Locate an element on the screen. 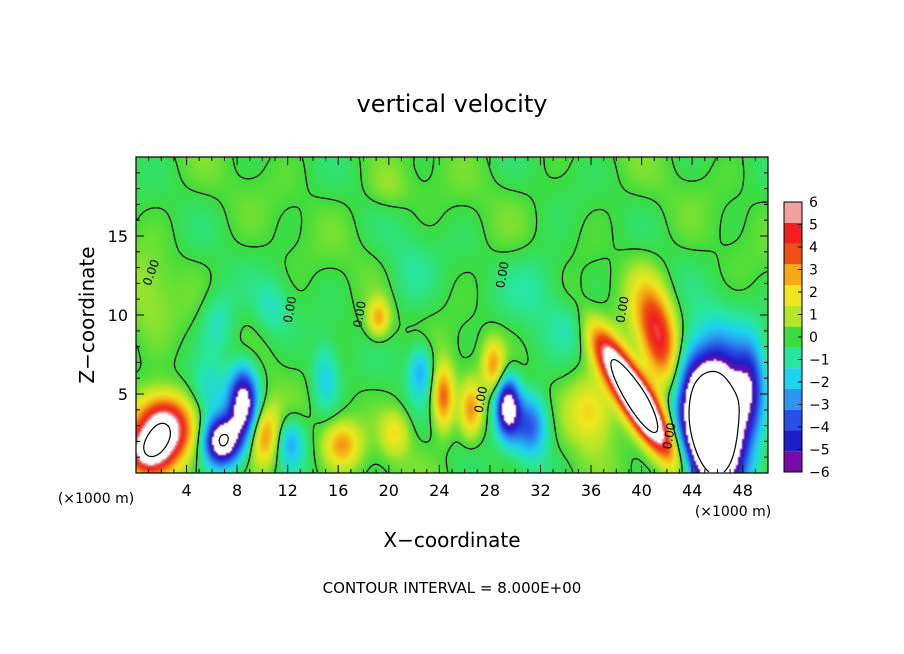  chart-title: vertical velocity is located at coordinates (452, 104).